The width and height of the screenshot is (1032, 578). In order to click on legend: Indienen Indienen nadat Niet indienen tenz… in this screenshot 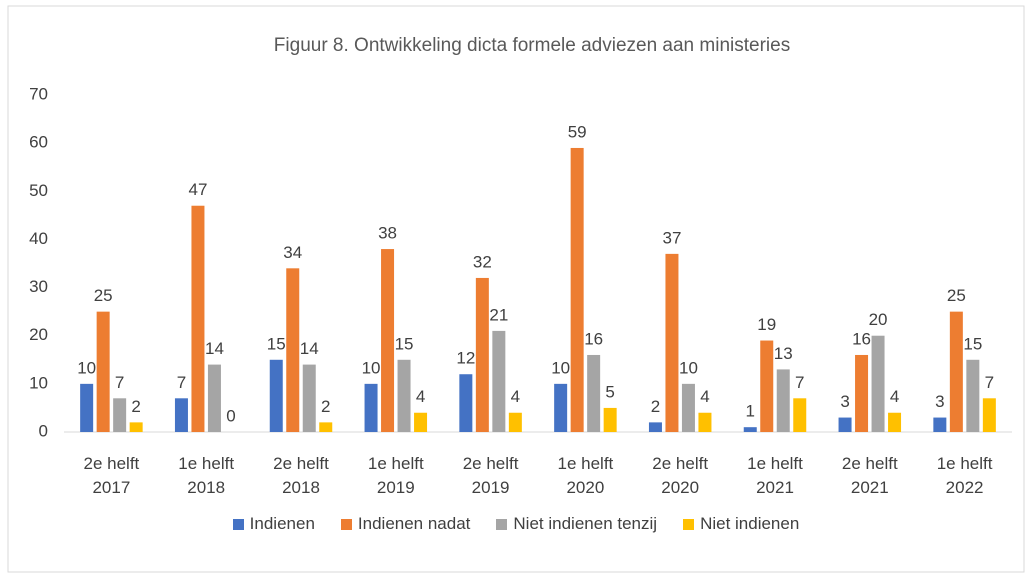, I will do `click(516, 524)`.